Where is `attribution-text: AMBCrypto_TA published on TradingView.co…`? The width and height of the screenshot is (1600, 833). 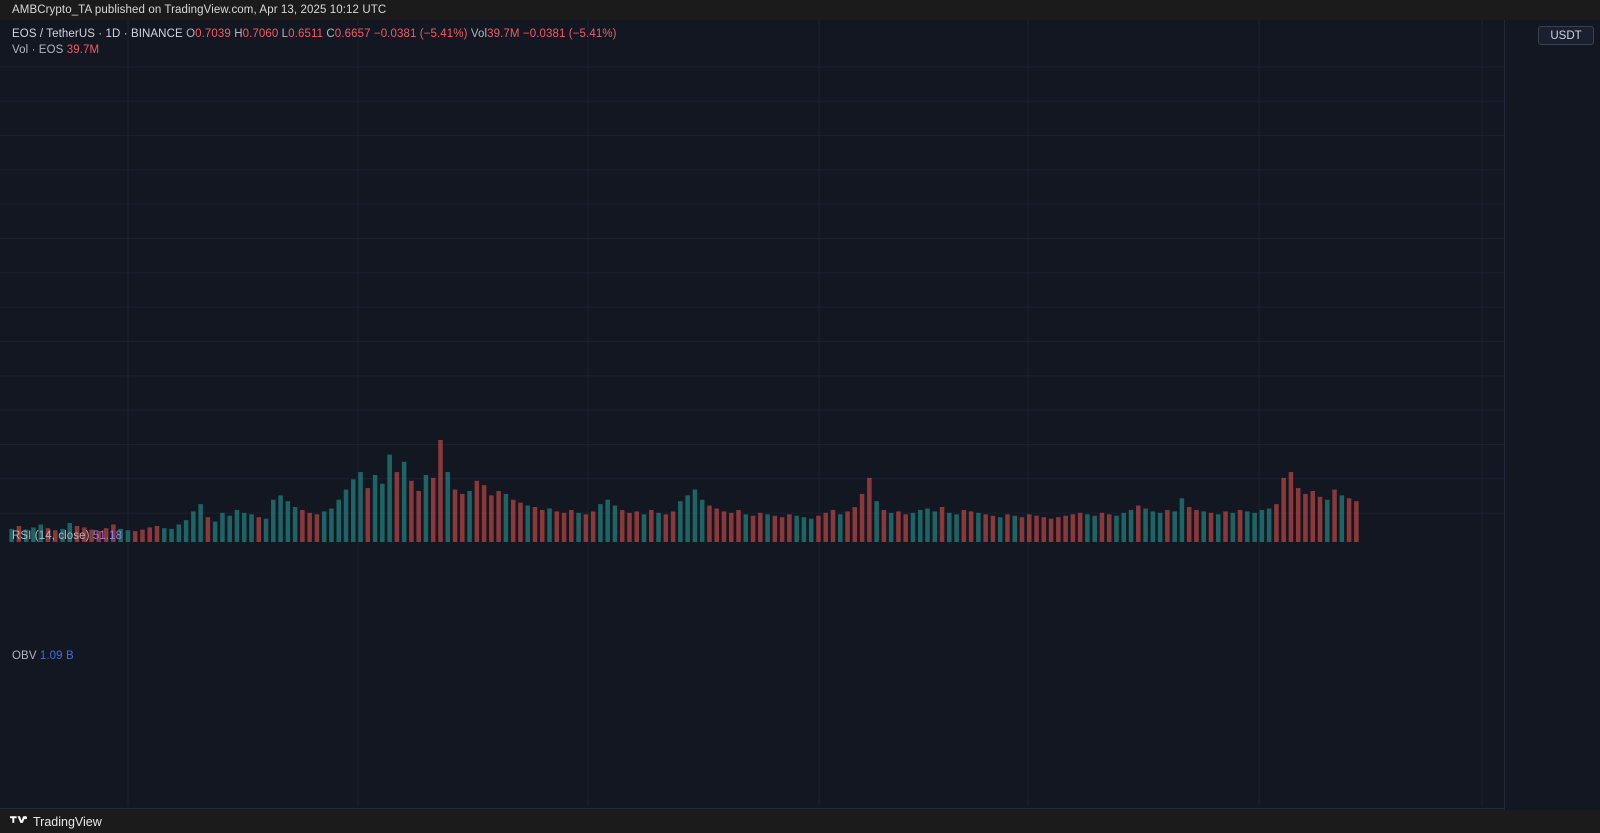 attribution-text: AMBCrypto_TA published on TradingView.co… is located at coordinates (199, 10).